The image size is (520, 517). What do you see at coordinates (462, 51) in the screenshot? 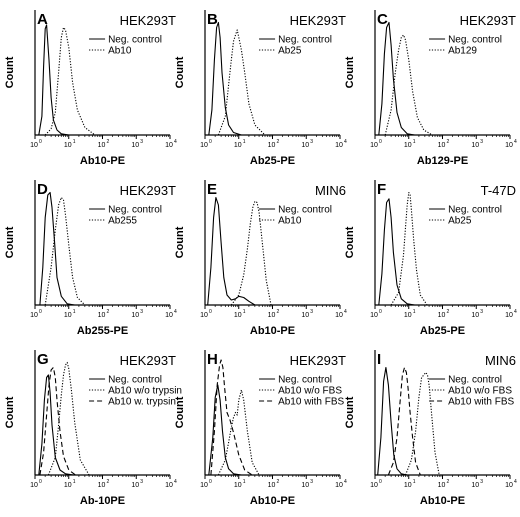
I see `legend-label: Ab129` at bounding box center [462, 51].